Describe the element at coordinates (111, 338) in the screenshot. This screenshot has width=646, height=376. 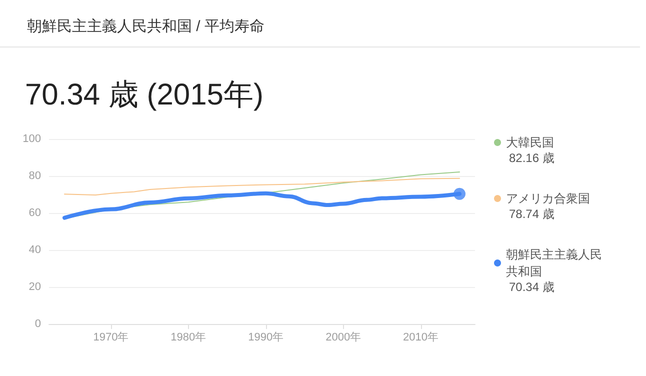
I see `x-tick-label: 1970年` at that location.